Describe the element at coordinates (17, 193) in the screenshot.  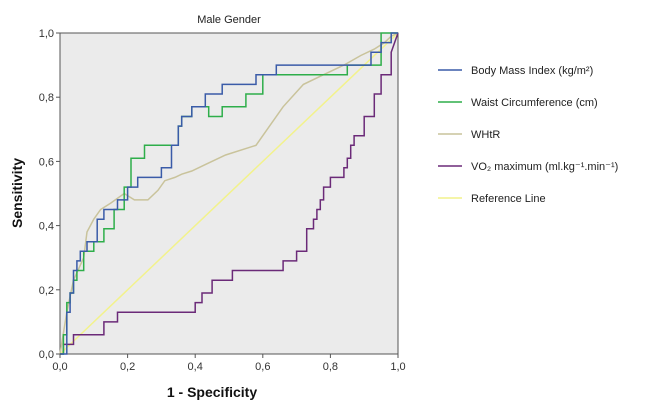
I see `y-axis-title: Sensitivity` at that location.